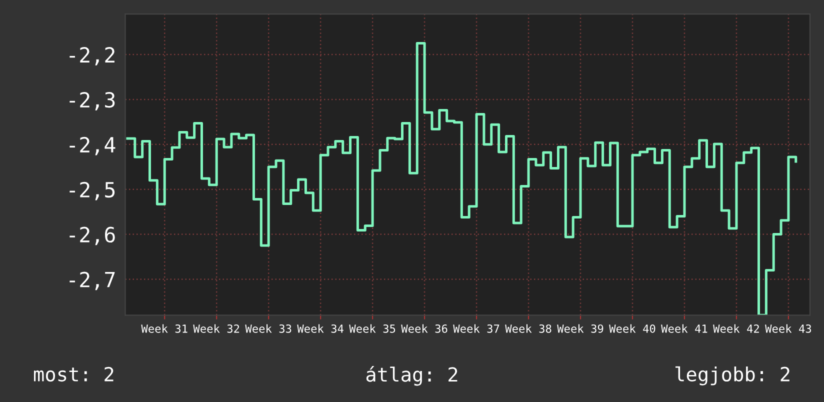 The width and height of the screenshot is (824, 402). What do you see at coordinates (476, 328) in the screenshot?
I see `x-tick-label: Week 37` at bounding box center [476, 328].